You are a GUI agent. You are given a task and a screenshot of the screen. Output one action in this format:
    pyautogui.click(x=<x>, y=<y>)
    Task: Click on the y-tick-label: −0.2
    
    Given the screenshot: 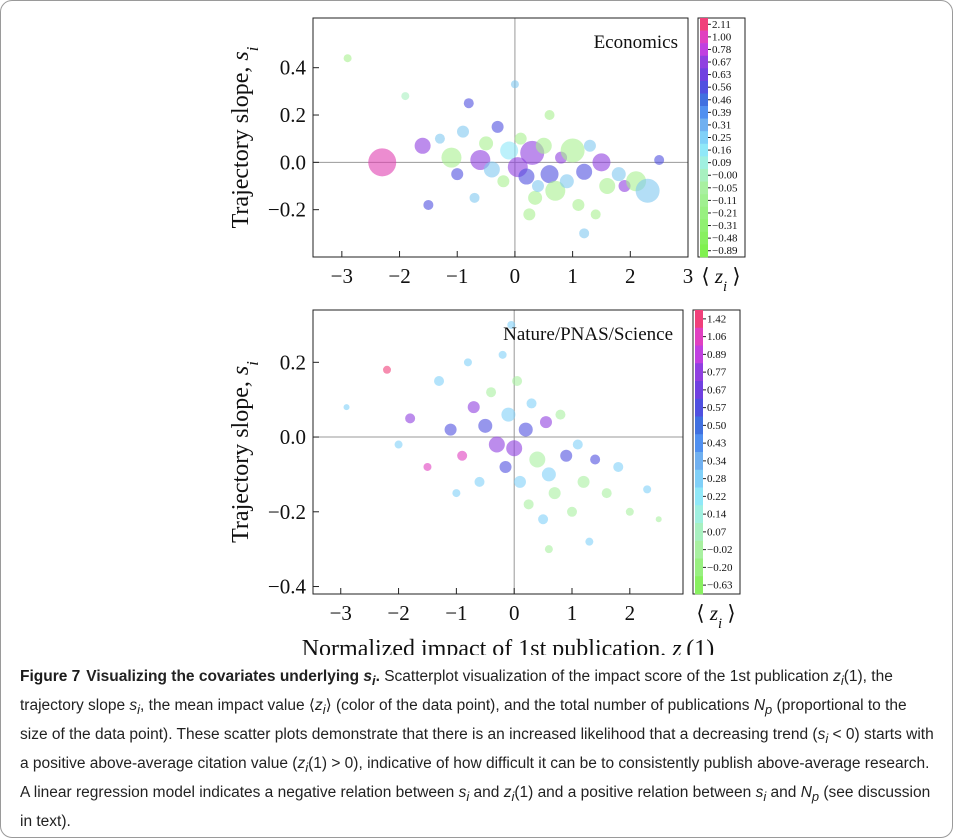 What is the action you would take?
    pyautogui.click(x=287, y=210)
    